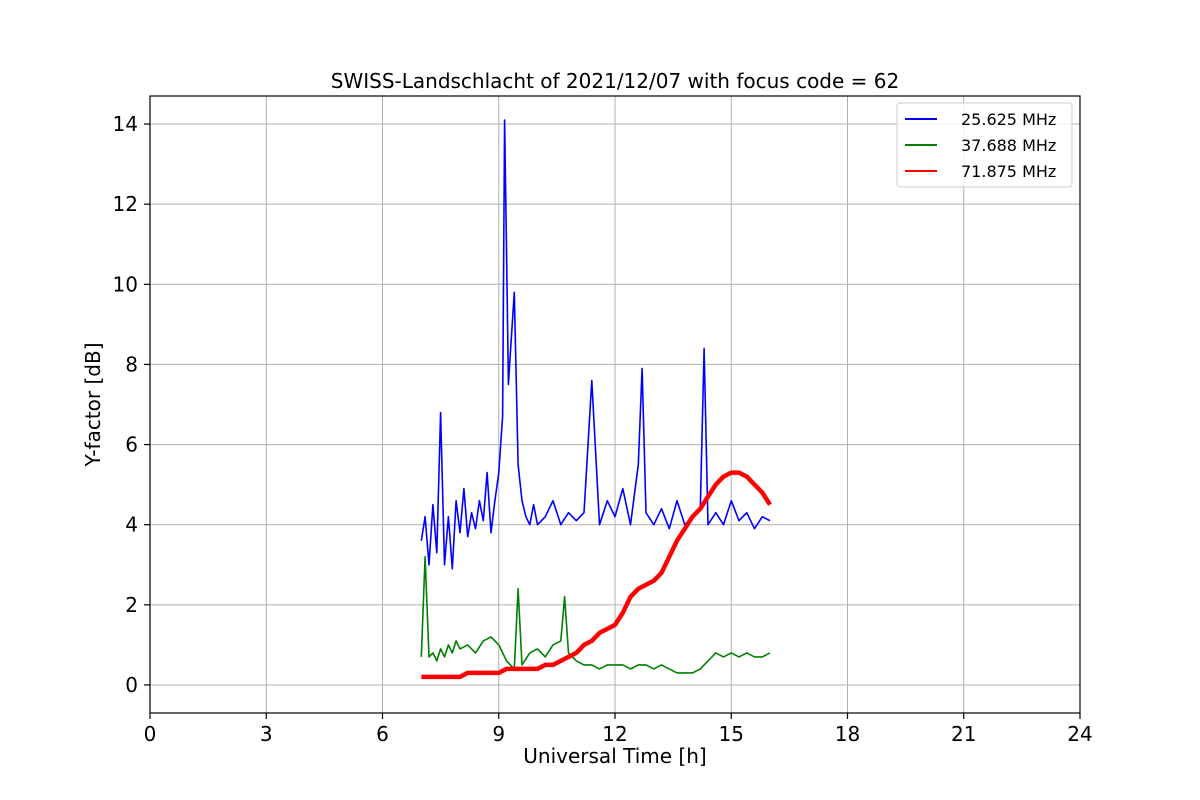  I want to click on y-tick-label: 2, so click(131, 605).